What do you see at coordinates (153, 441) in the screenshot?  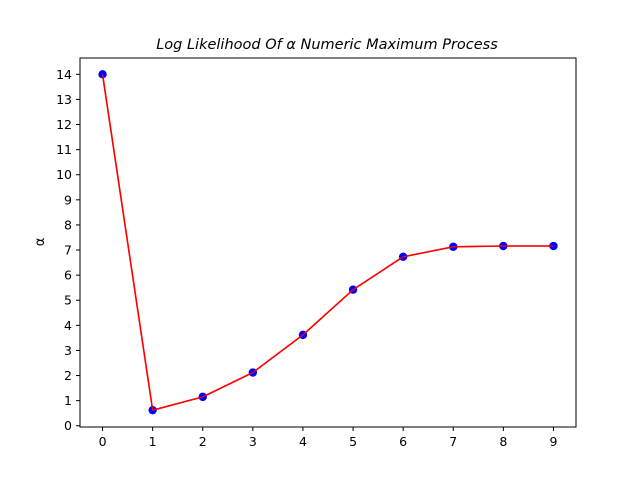 I see `x-tick-label: 1` at bounding box center [153, 441].